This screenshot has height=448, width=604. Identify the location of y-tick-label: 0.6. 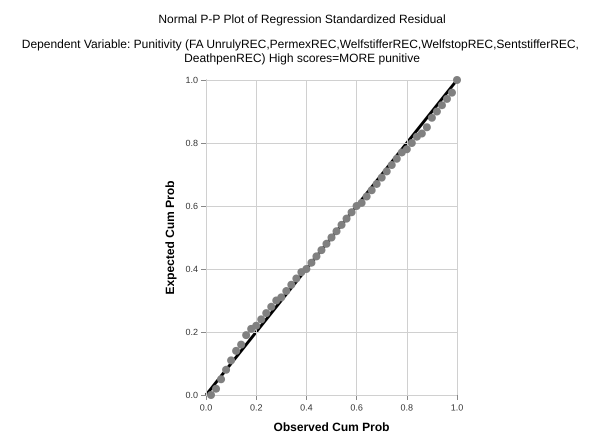
(191, 206).